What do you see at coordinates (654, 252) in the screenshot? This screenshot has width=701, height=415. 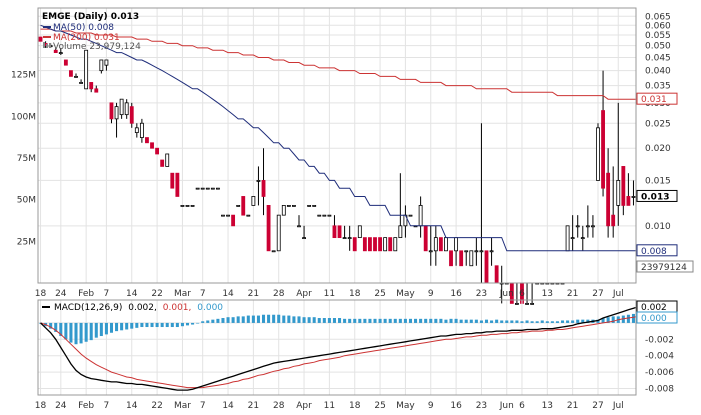 I see `ma50-tag-value: 0.008` at bounding box center [654, 252].